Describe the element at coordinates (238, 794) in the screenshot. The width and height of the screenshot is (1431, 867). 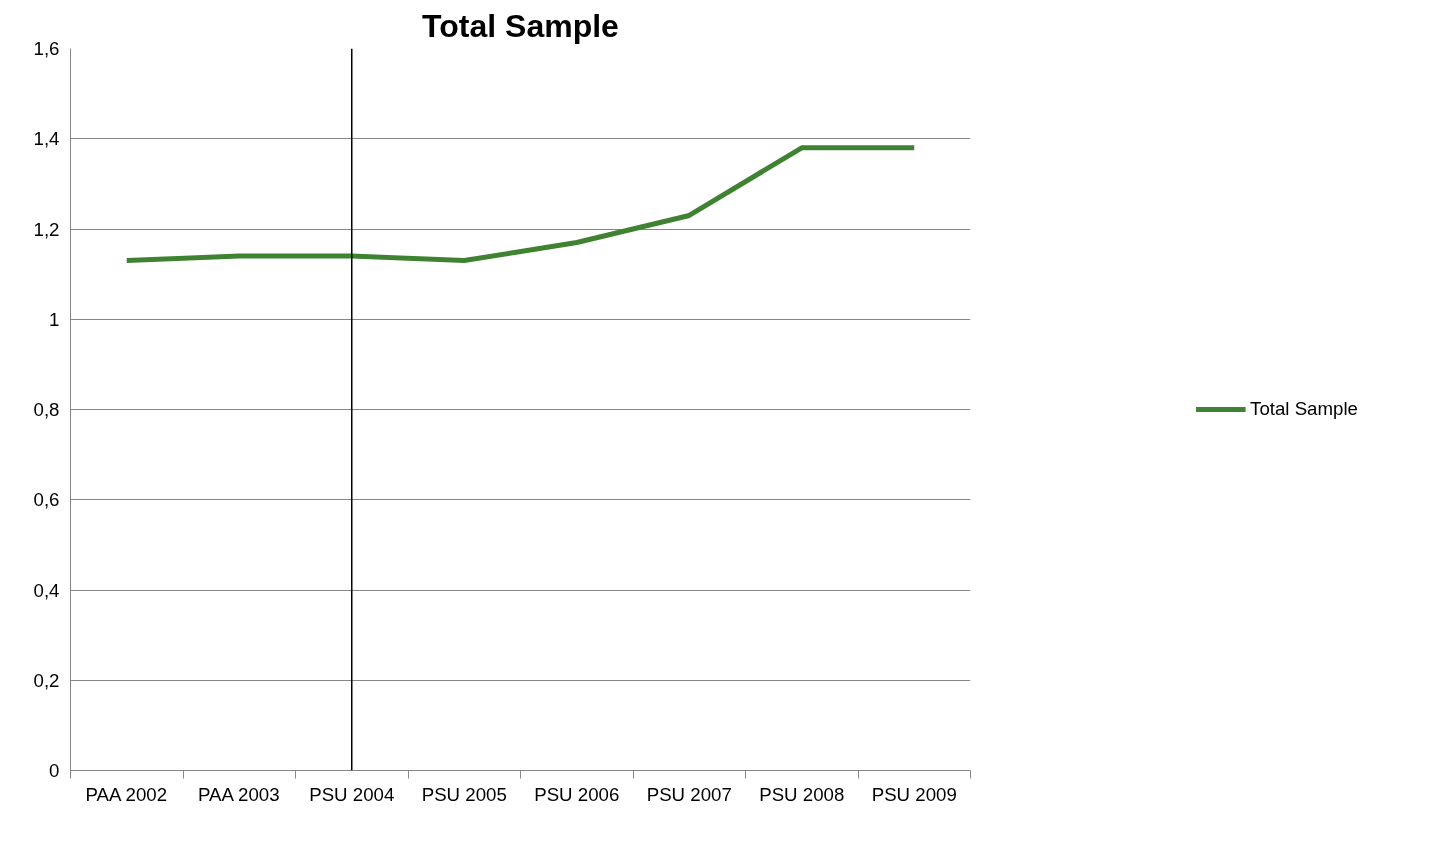
I see `x-tick-label: PAA 2003` at that location.